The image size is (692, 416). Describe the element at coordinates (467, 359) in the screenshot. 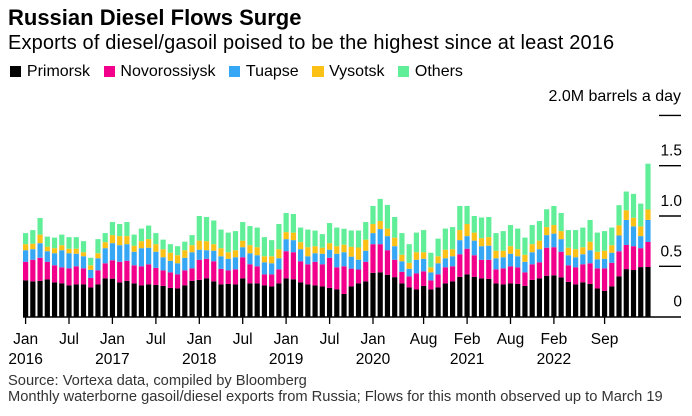

I see `svg-text: 2021` at that location.